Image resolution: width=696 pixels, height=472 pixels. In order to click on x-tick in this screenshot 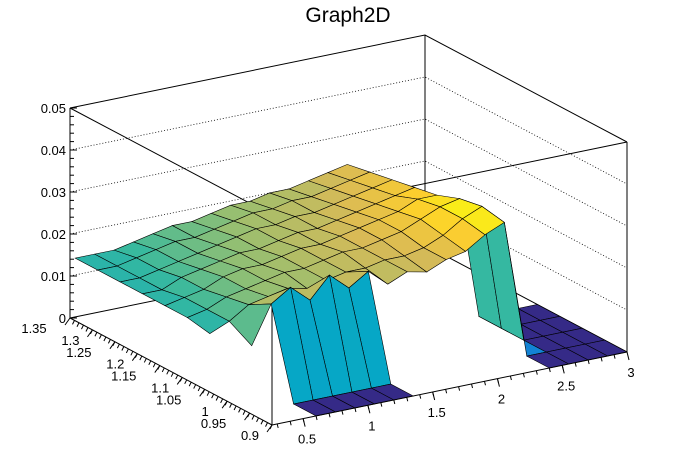, I will do `click(628, 356)`.